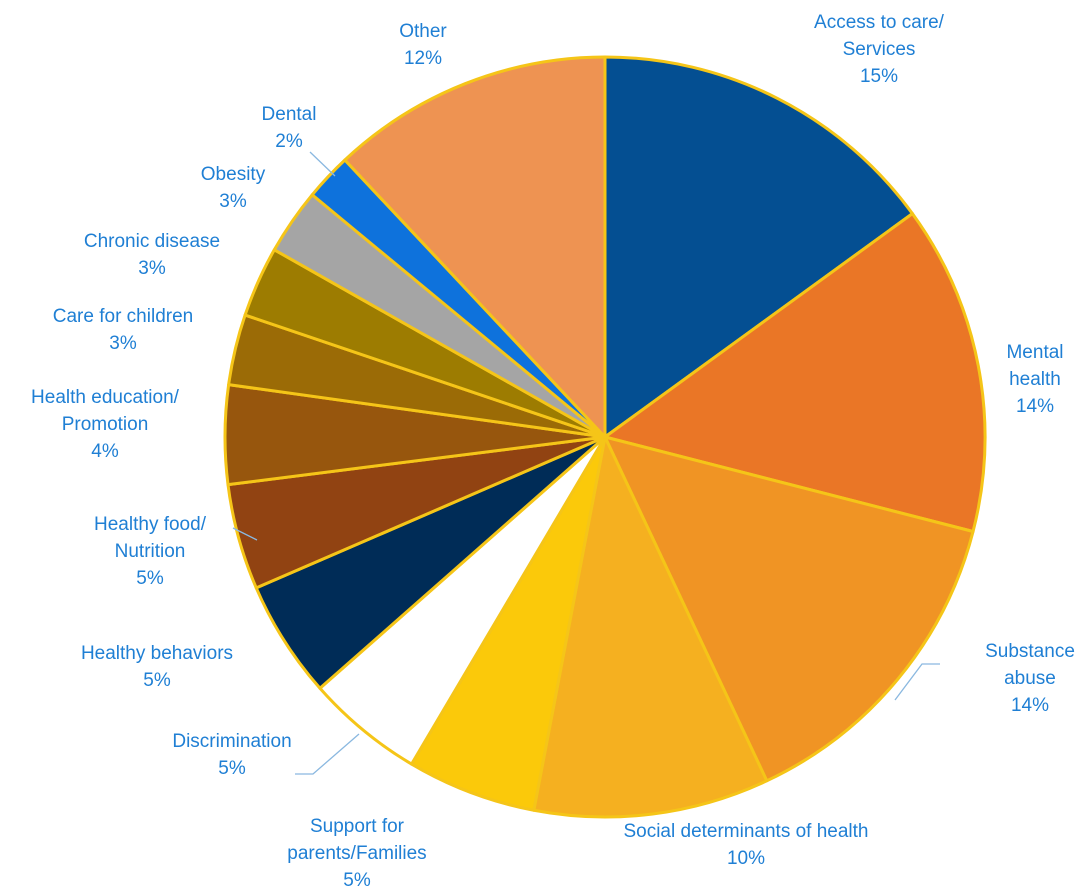 This screenshot has height=890, width=1089. Describe the element at coordinates (650, 627) in the screenshot. I see `pie-slice-social-determinants-of-health` at that location.